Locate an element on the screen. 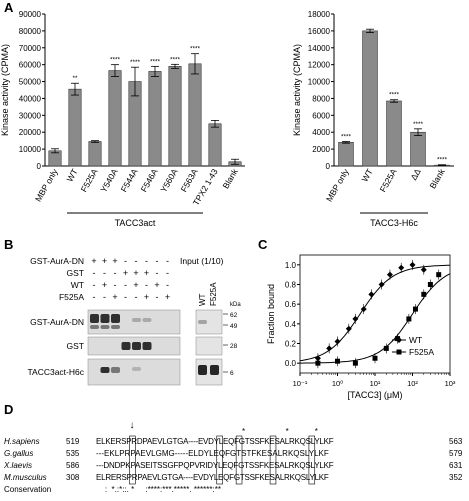  kda-label: kDa is located at coordinates (235, 305).